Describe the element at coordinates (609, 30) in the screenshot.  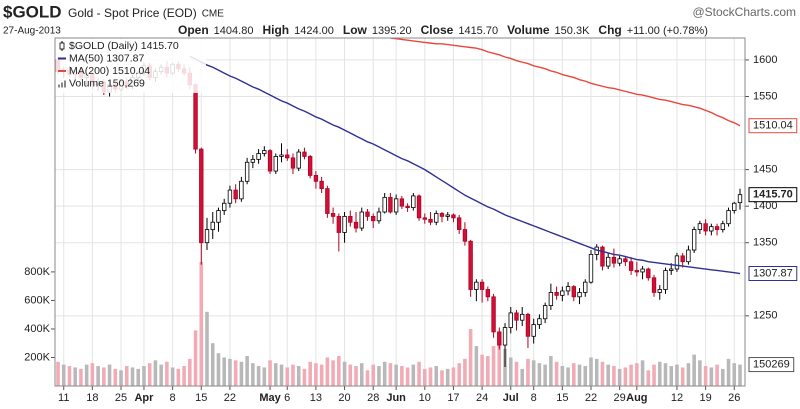
I see `quote-label: Chg` at that location.